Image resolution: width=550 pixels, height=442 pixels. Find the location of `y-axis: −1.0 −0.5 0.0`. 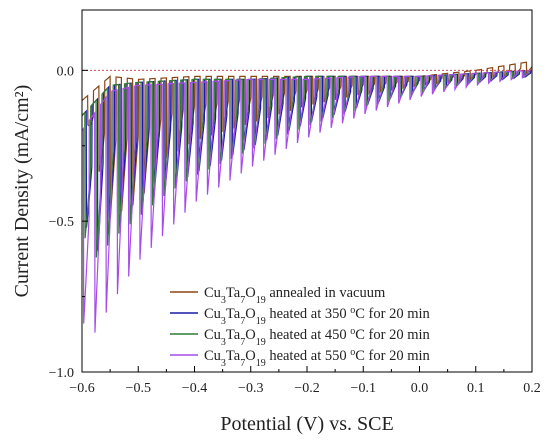

y-axis: −1.0 −0.5 0.0 is located at coordinates (68, 222).